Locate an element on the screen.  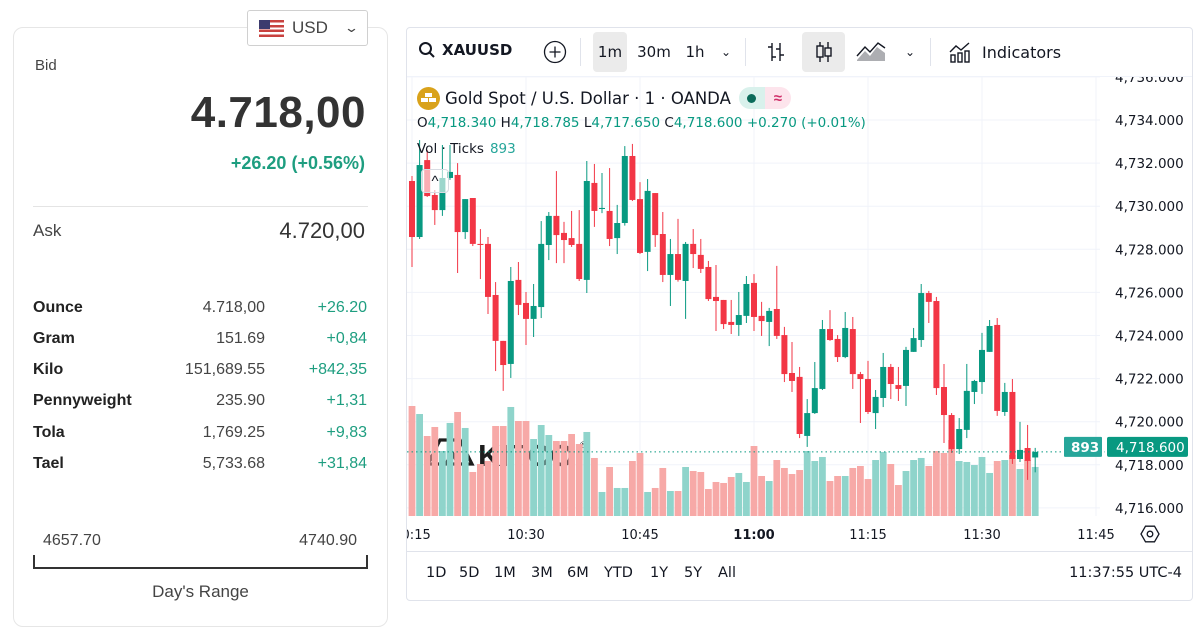
range-3m: 3M is located at coordinates (542, 573).